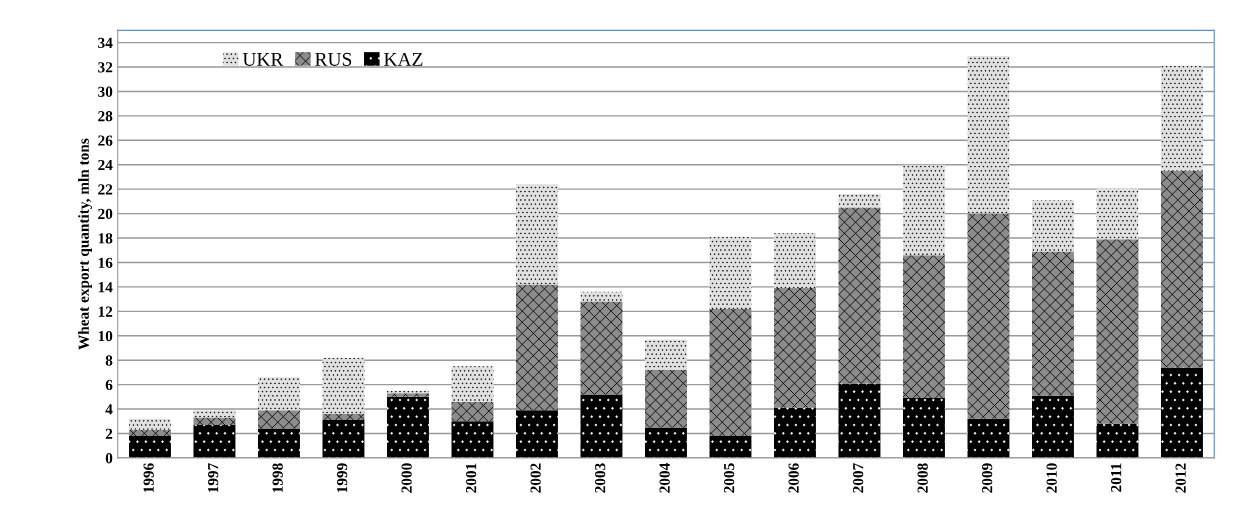 The image size is (1239, 506). I want to click on x-tick-label: 2005, so click(729, 478).